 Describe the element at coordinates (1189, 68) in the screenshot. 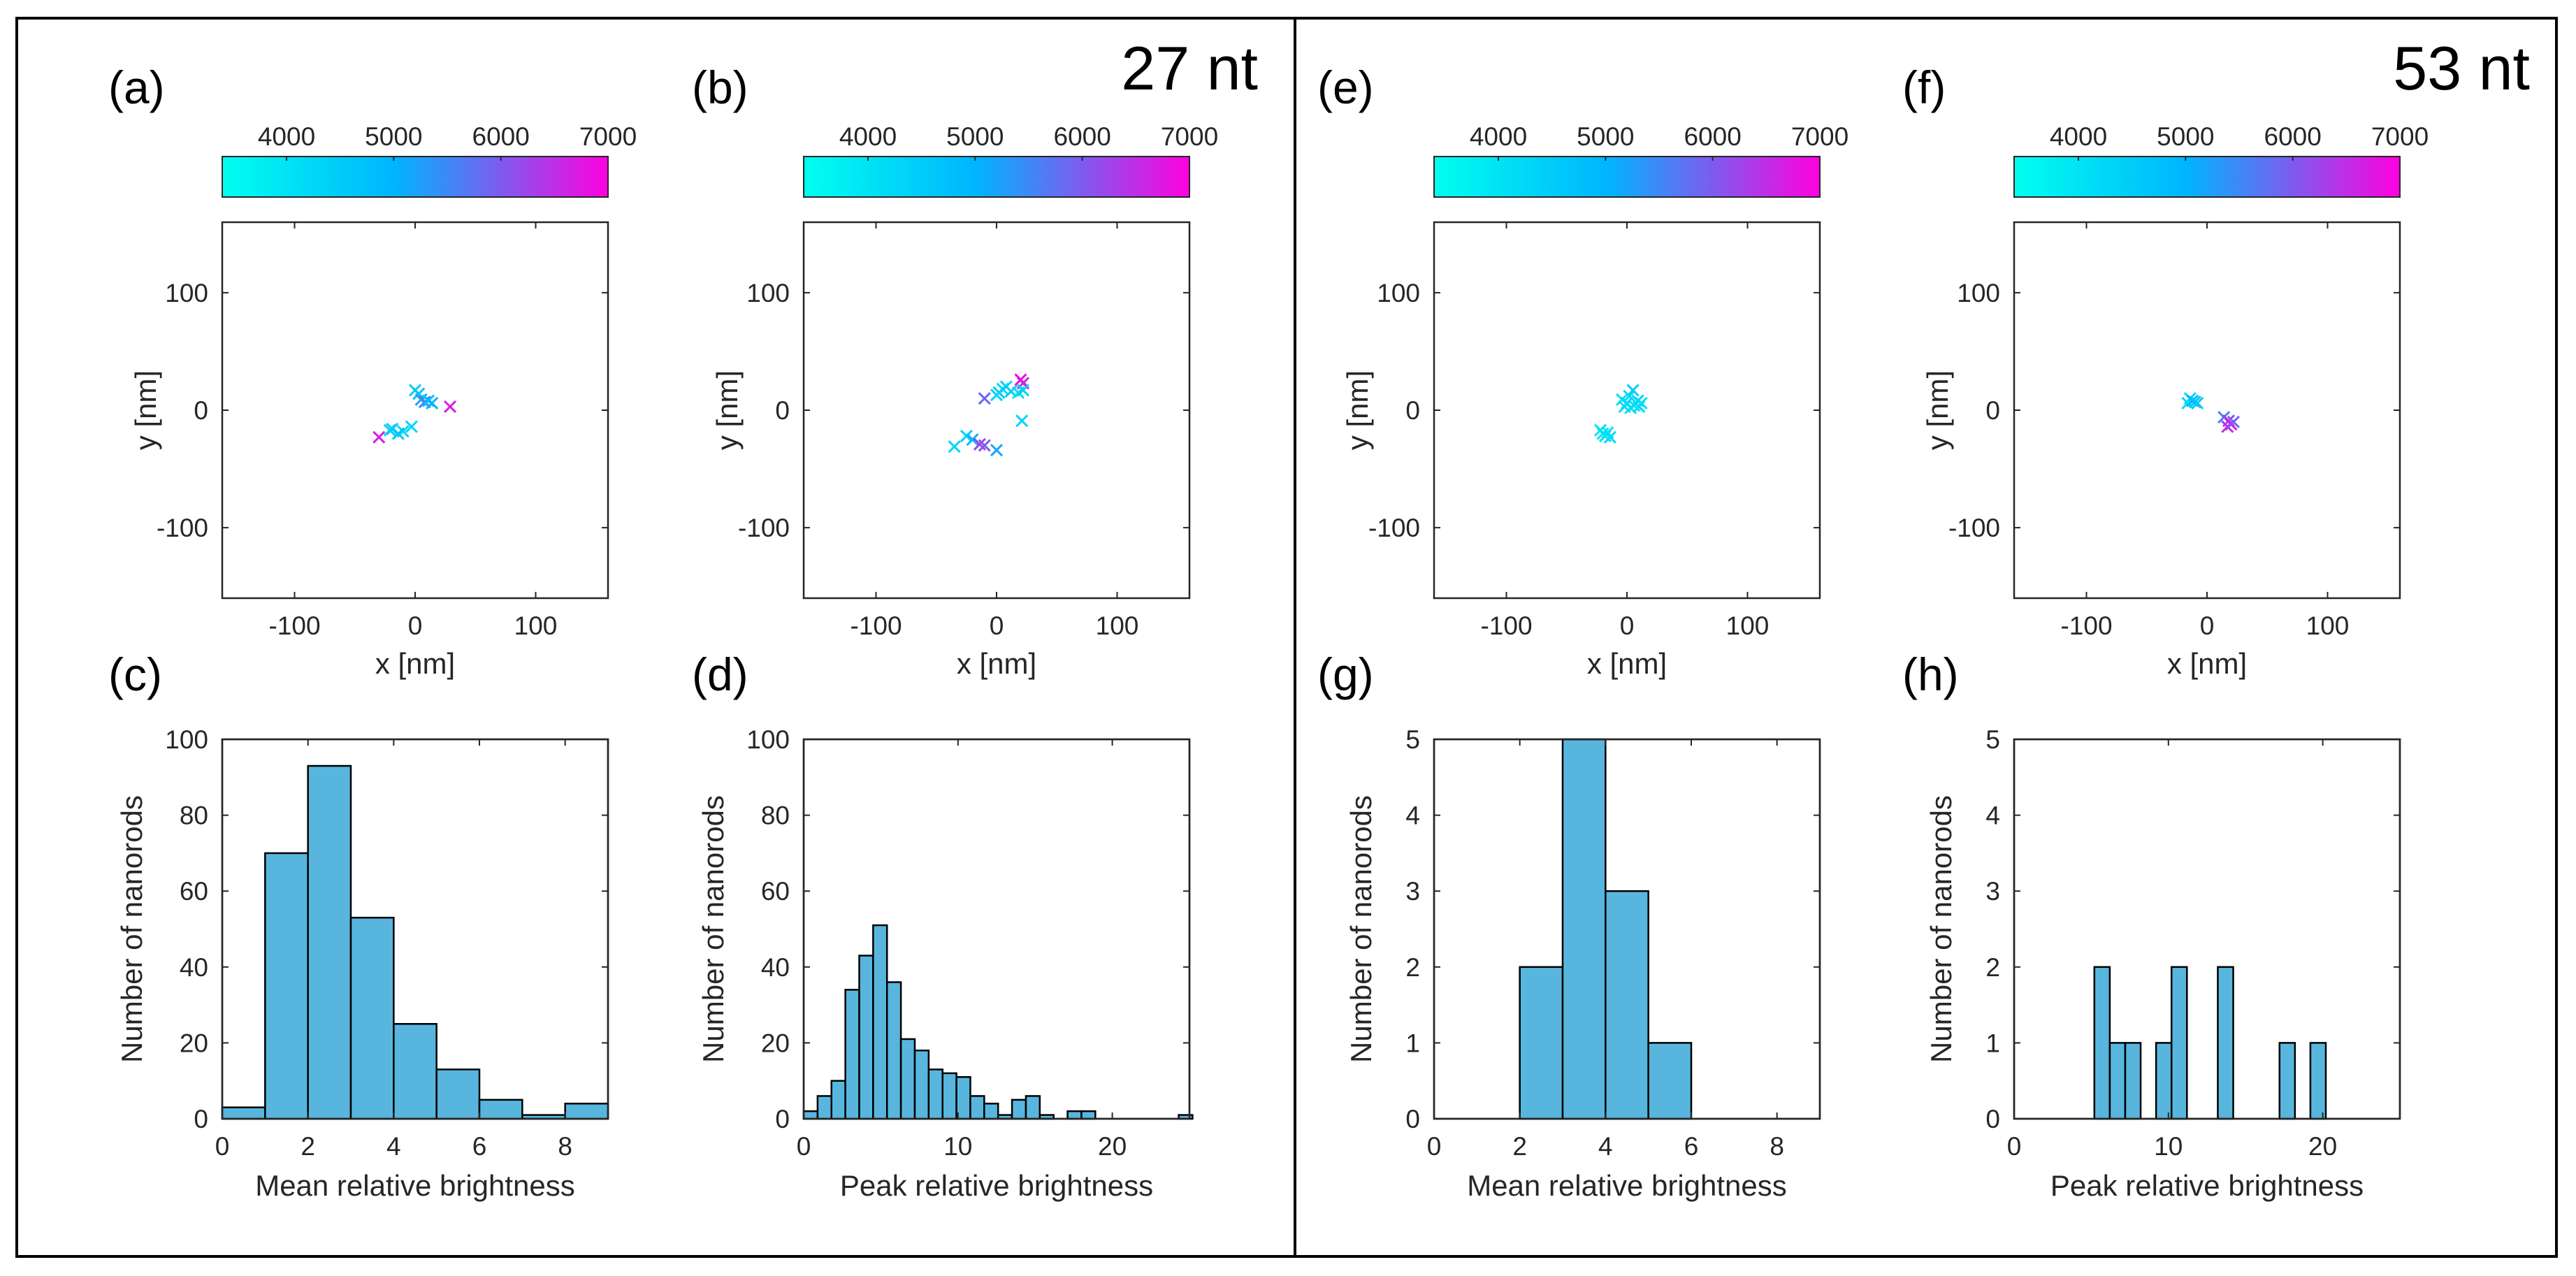

I see `group-title-27nt: 27 nt` at that location.